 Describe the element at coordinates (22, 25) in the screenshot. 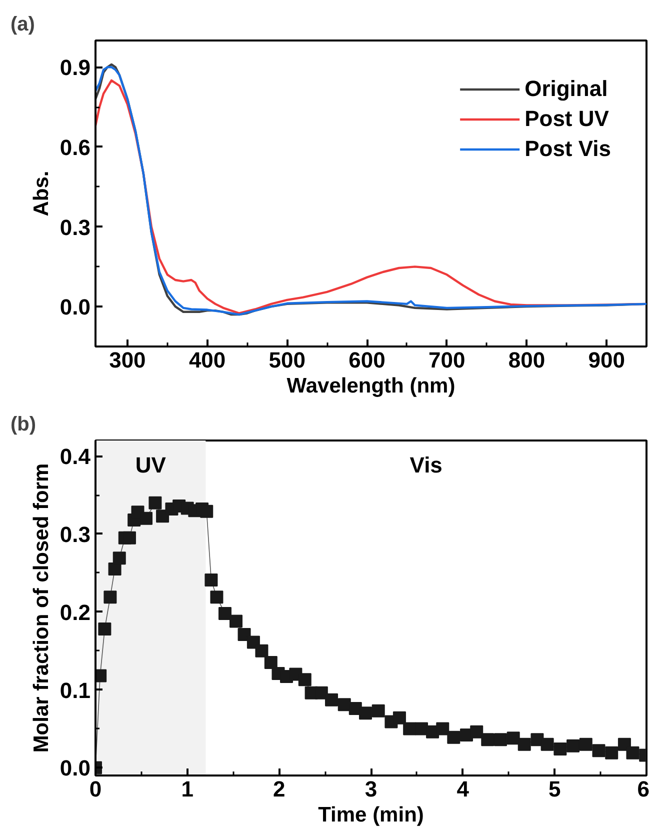

I see `chart-title: (a)` at that location.